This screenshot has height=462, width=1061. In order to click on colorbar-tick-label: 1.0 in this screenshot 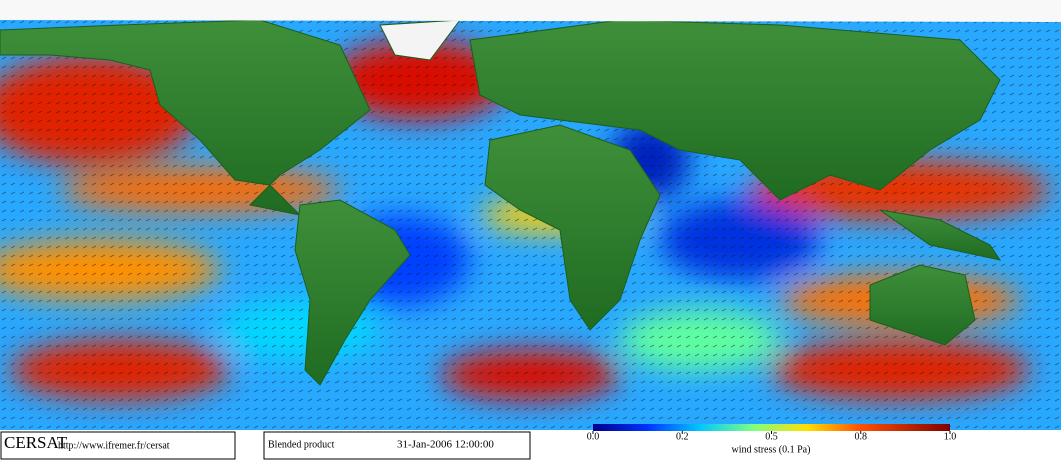, I will do `click(950, 436)`.